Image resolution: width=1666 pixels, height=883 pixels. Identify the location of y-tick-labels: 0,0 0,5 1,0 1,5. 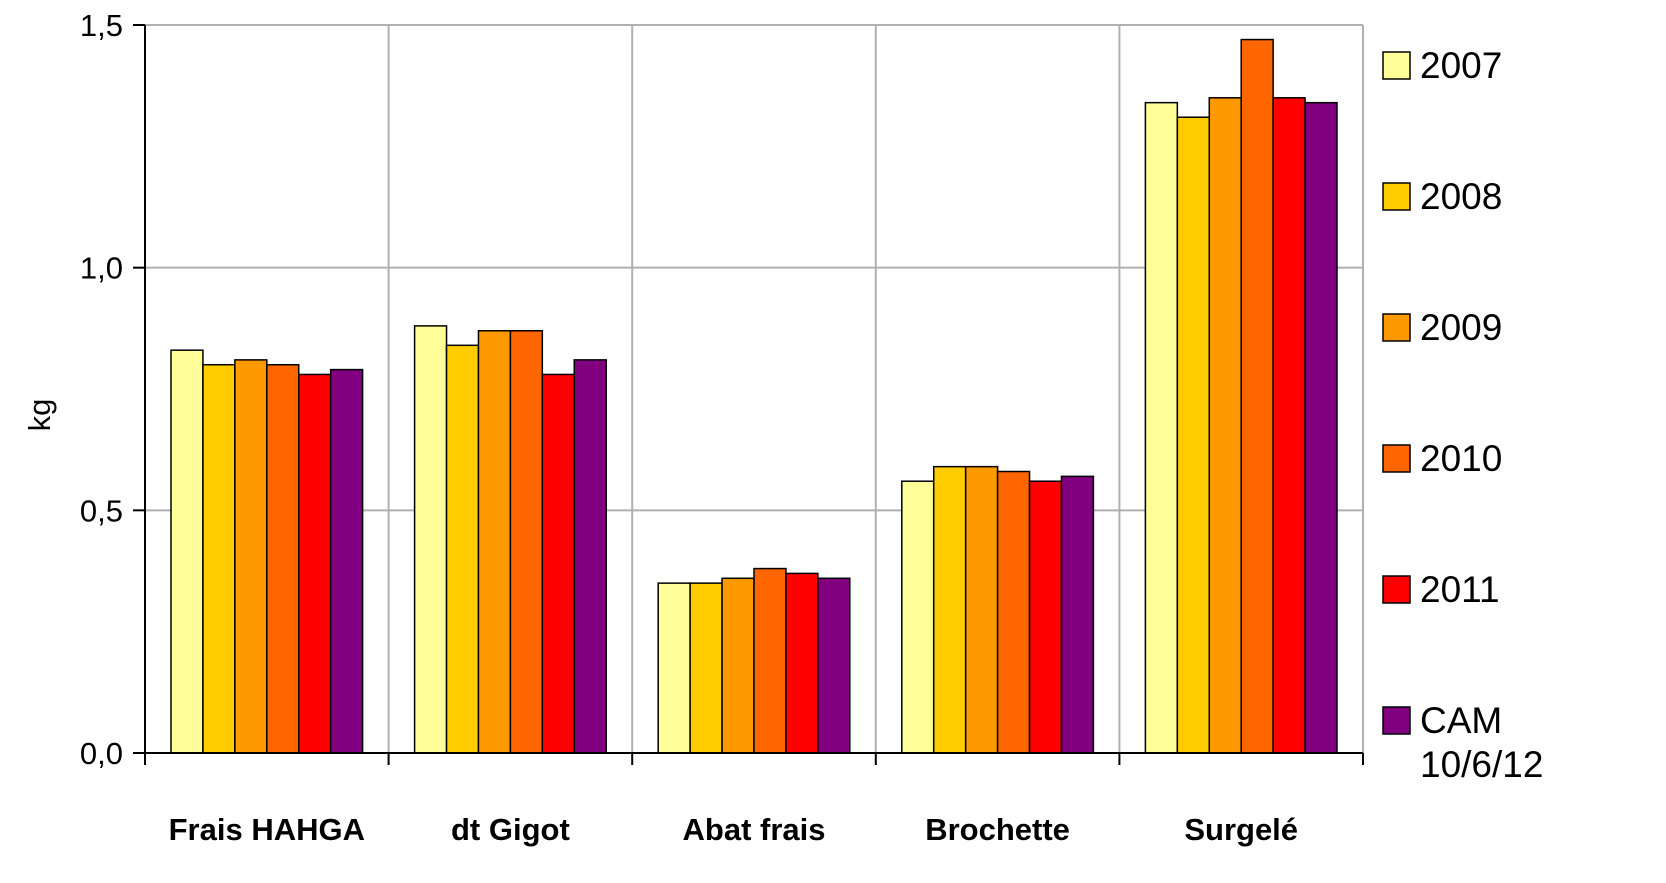
(101, 389).